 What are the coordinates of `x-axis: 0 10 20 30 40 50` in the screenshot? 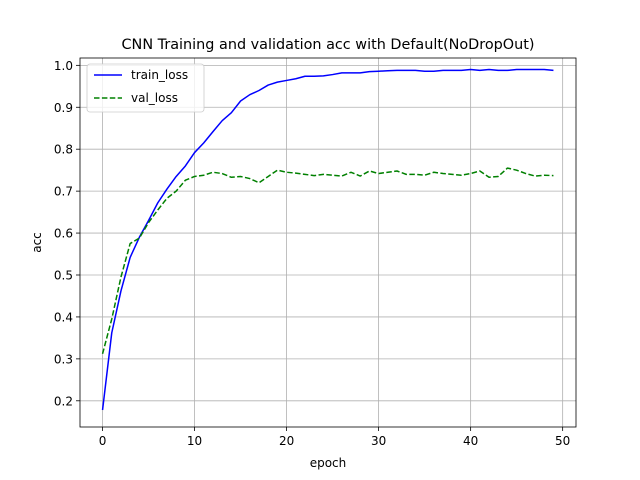 It's located at (334, 437).